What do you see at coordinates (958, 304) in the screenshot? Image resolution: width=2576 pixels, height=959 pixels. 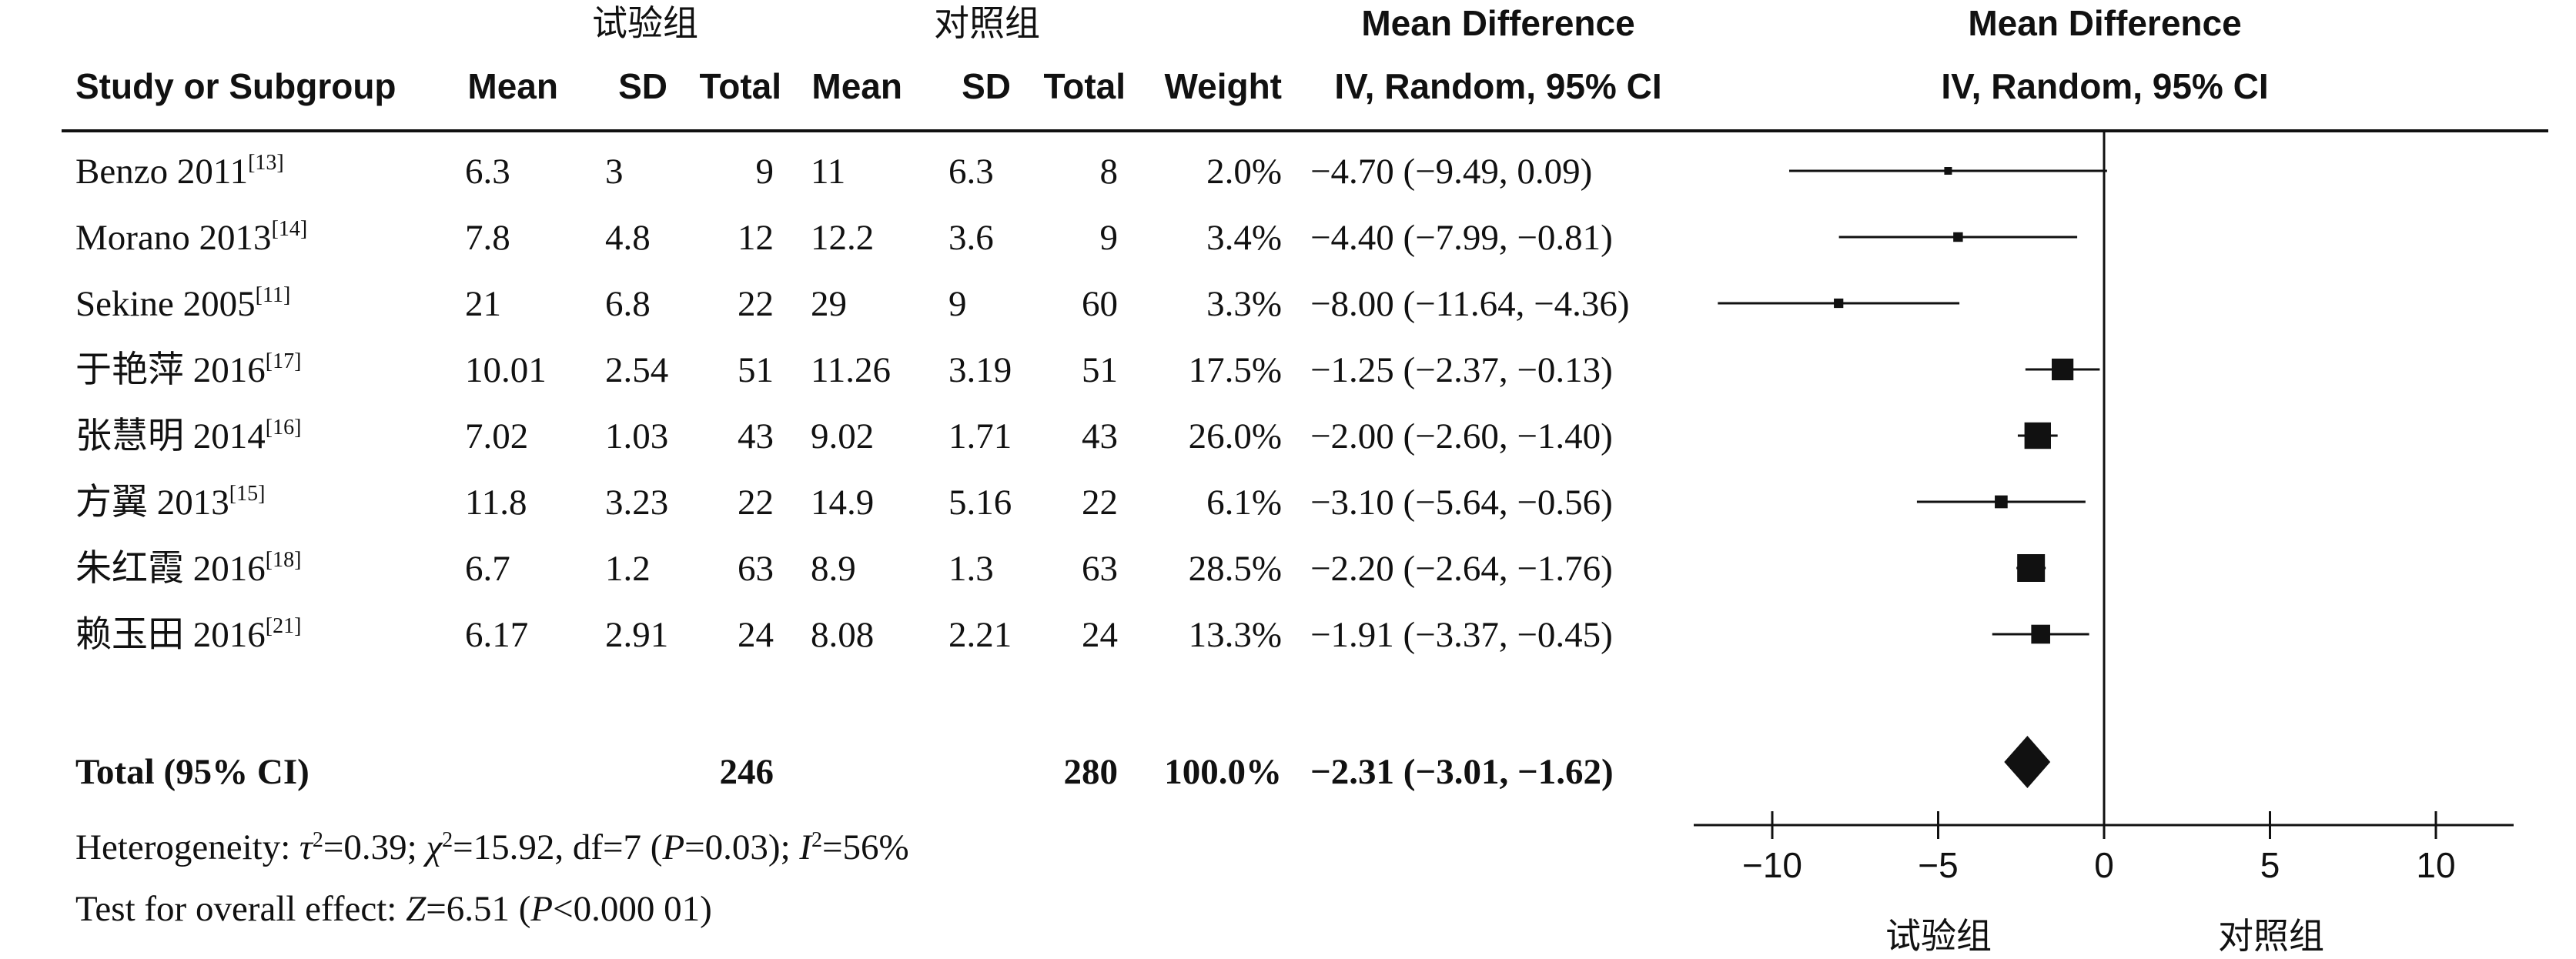 I see `cell-ctl-sd: 9` at bounding box center [958, 304].